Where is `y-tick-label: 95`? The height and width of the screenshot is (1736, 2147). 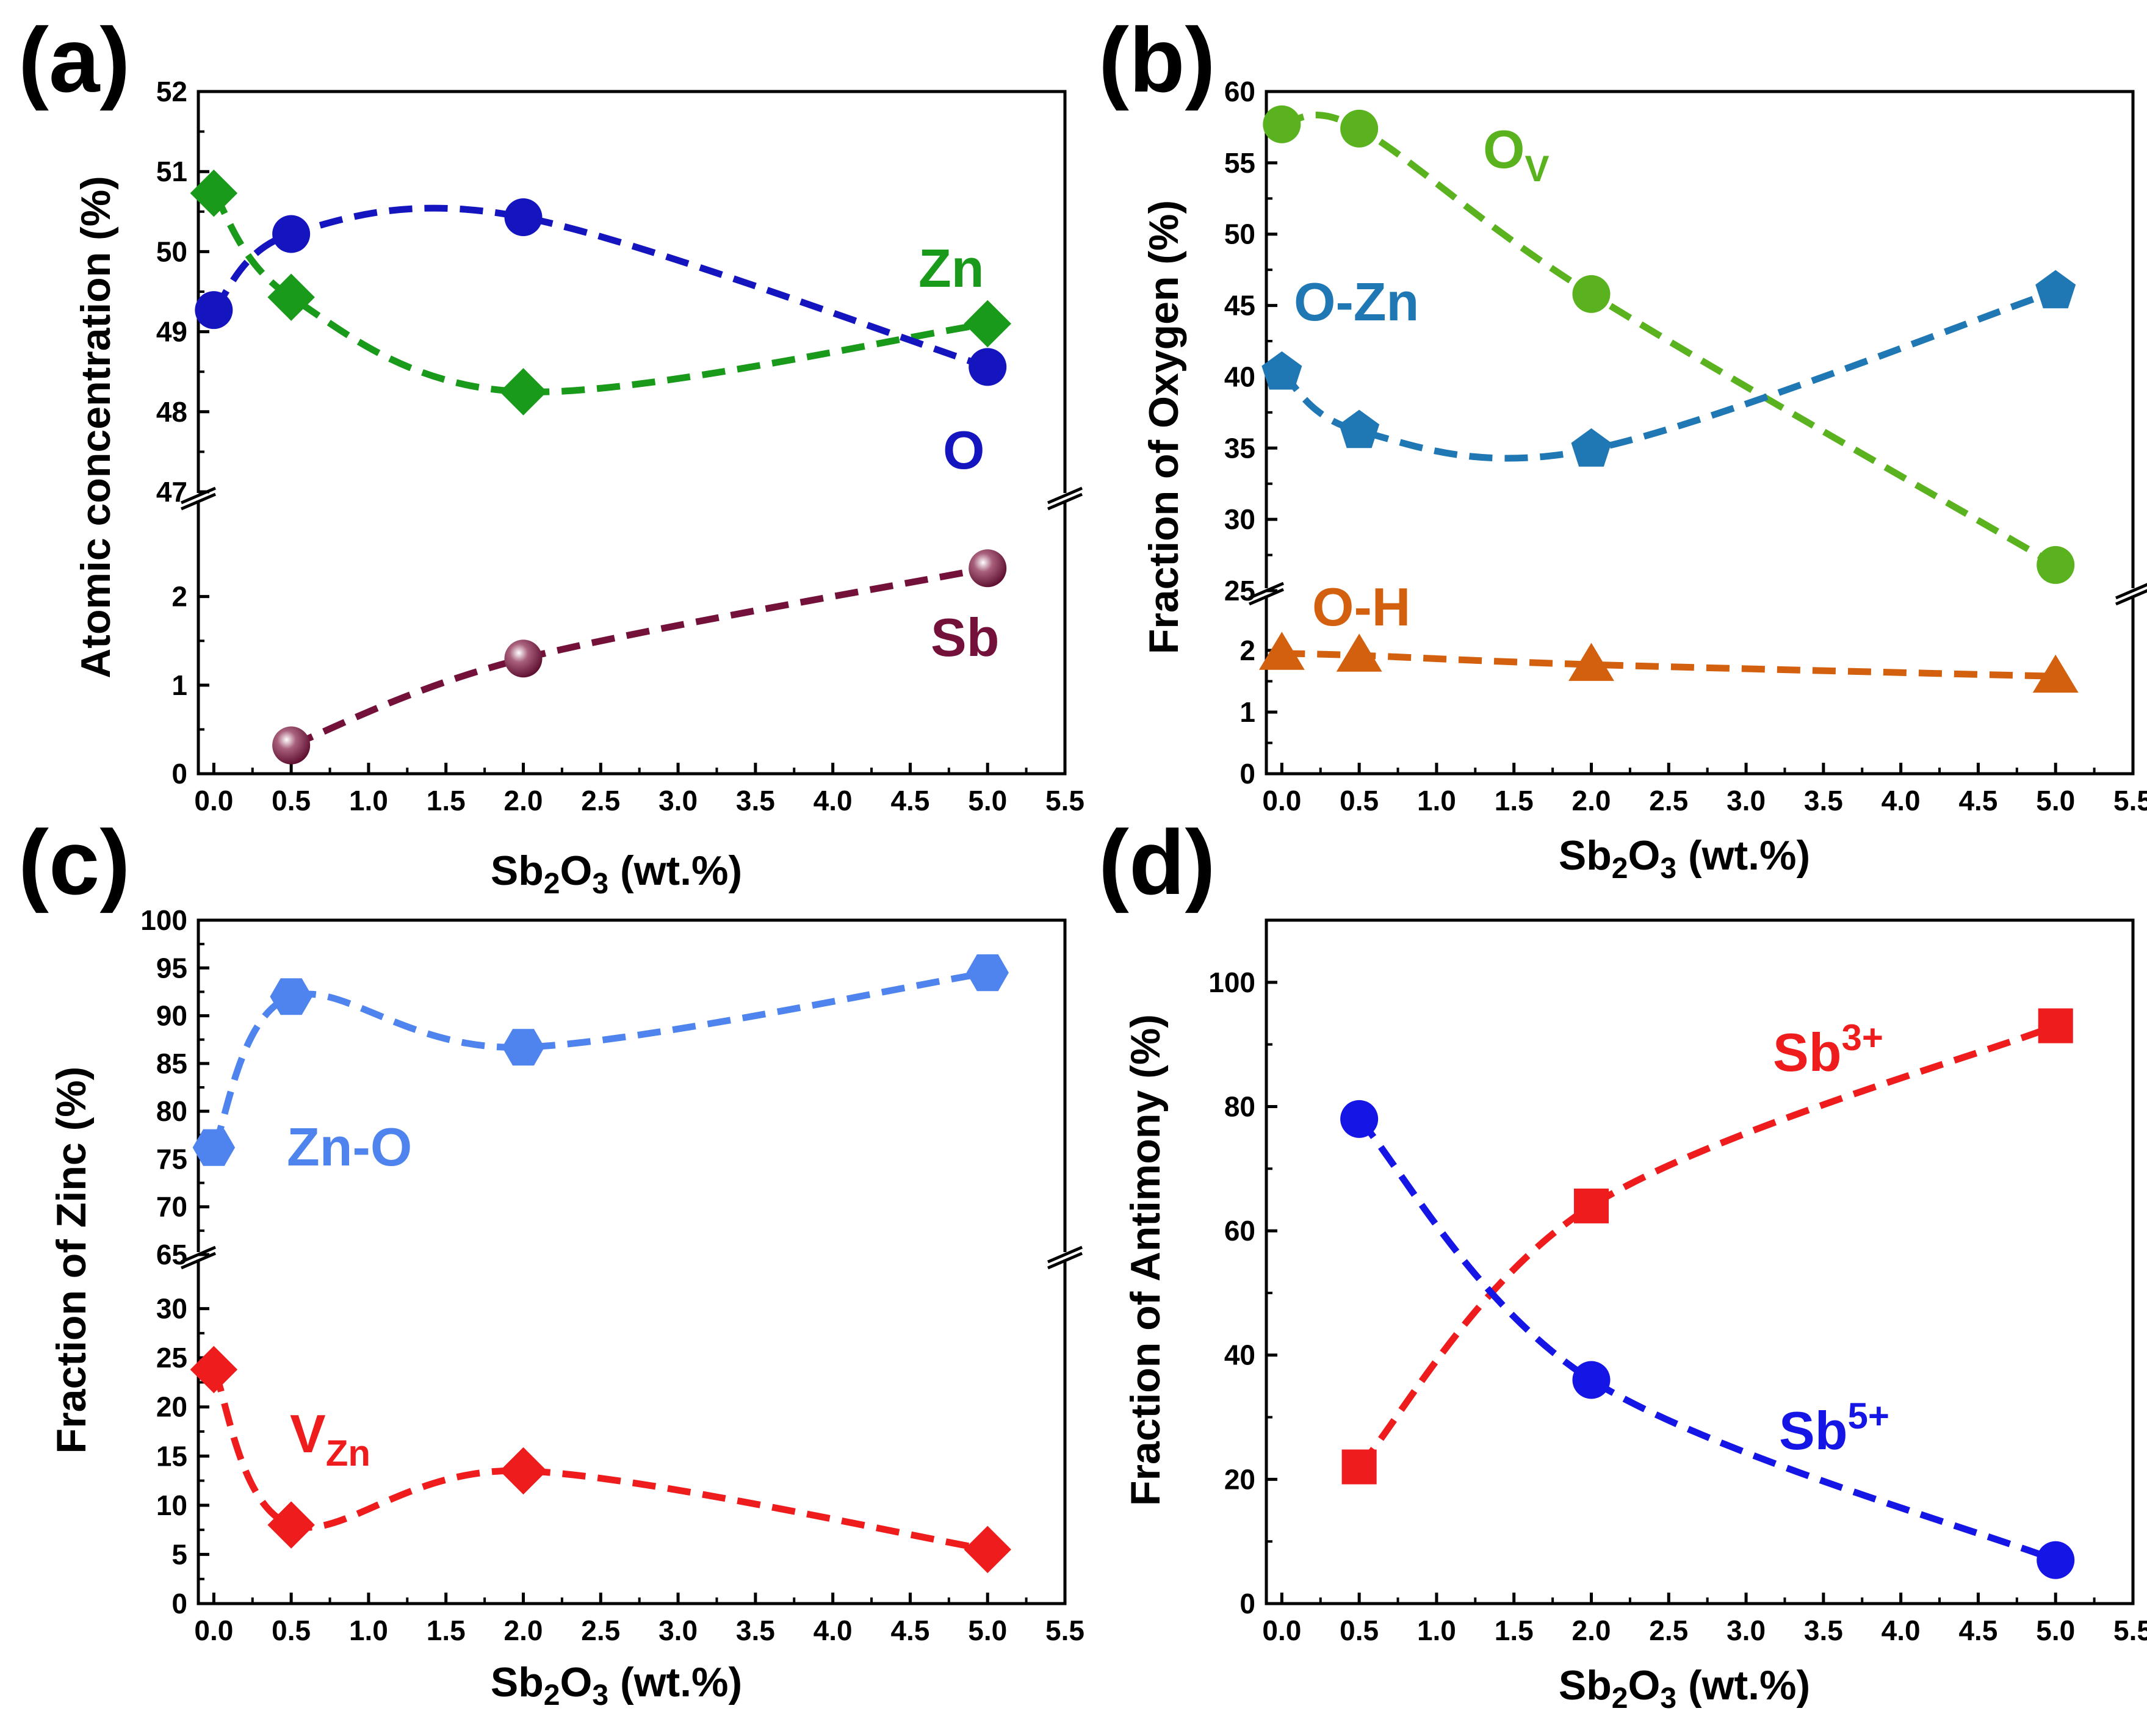
y-tick-label: 95 is located at coordinates (172, 968).